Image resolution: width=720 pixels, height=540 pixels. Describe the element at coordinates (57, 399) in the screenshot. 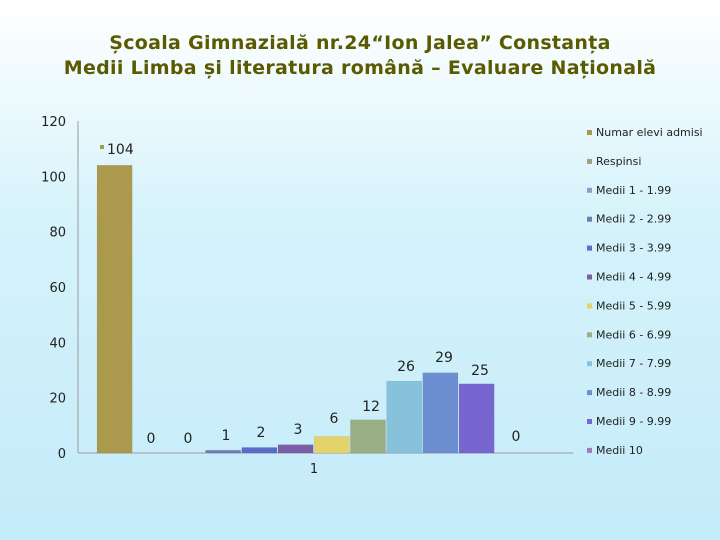

I see `y-tick-label: 20` at that location.